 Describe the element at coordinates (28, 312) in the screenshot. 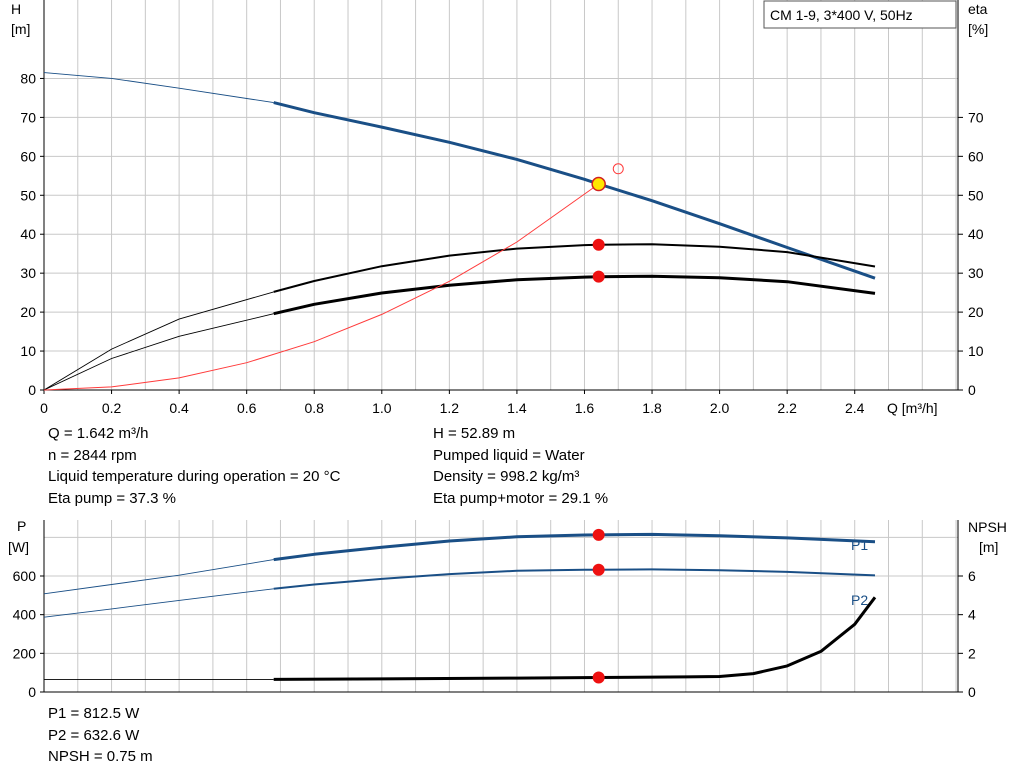

I see `y-left-tick-label: 20` at that location.